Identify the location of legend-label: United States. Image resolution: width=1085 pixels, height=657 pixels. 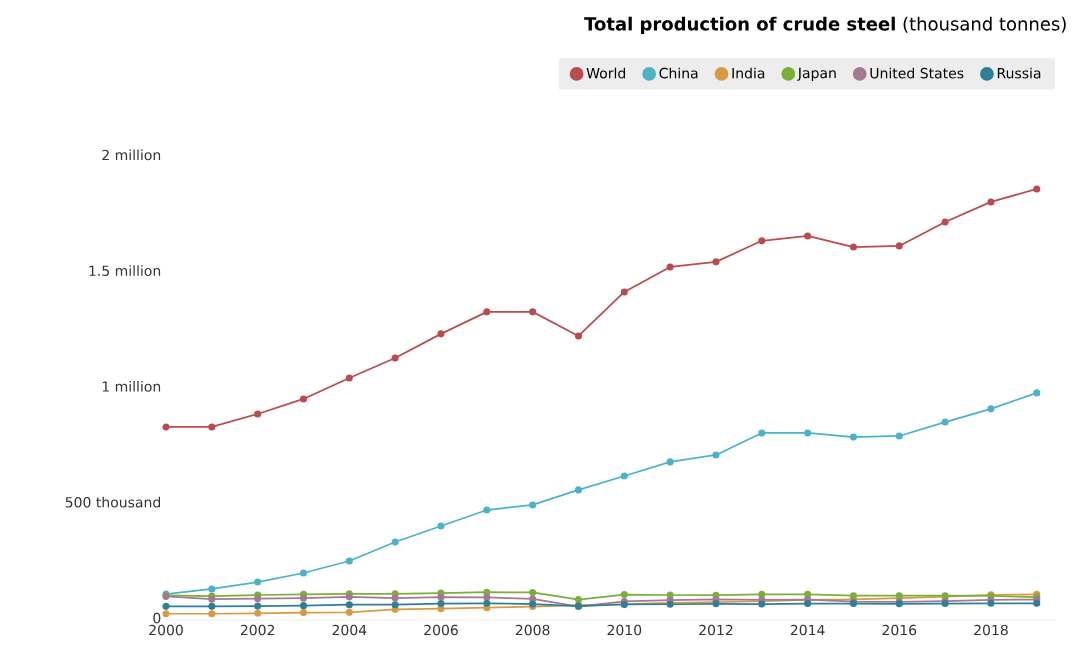
(917, 73).